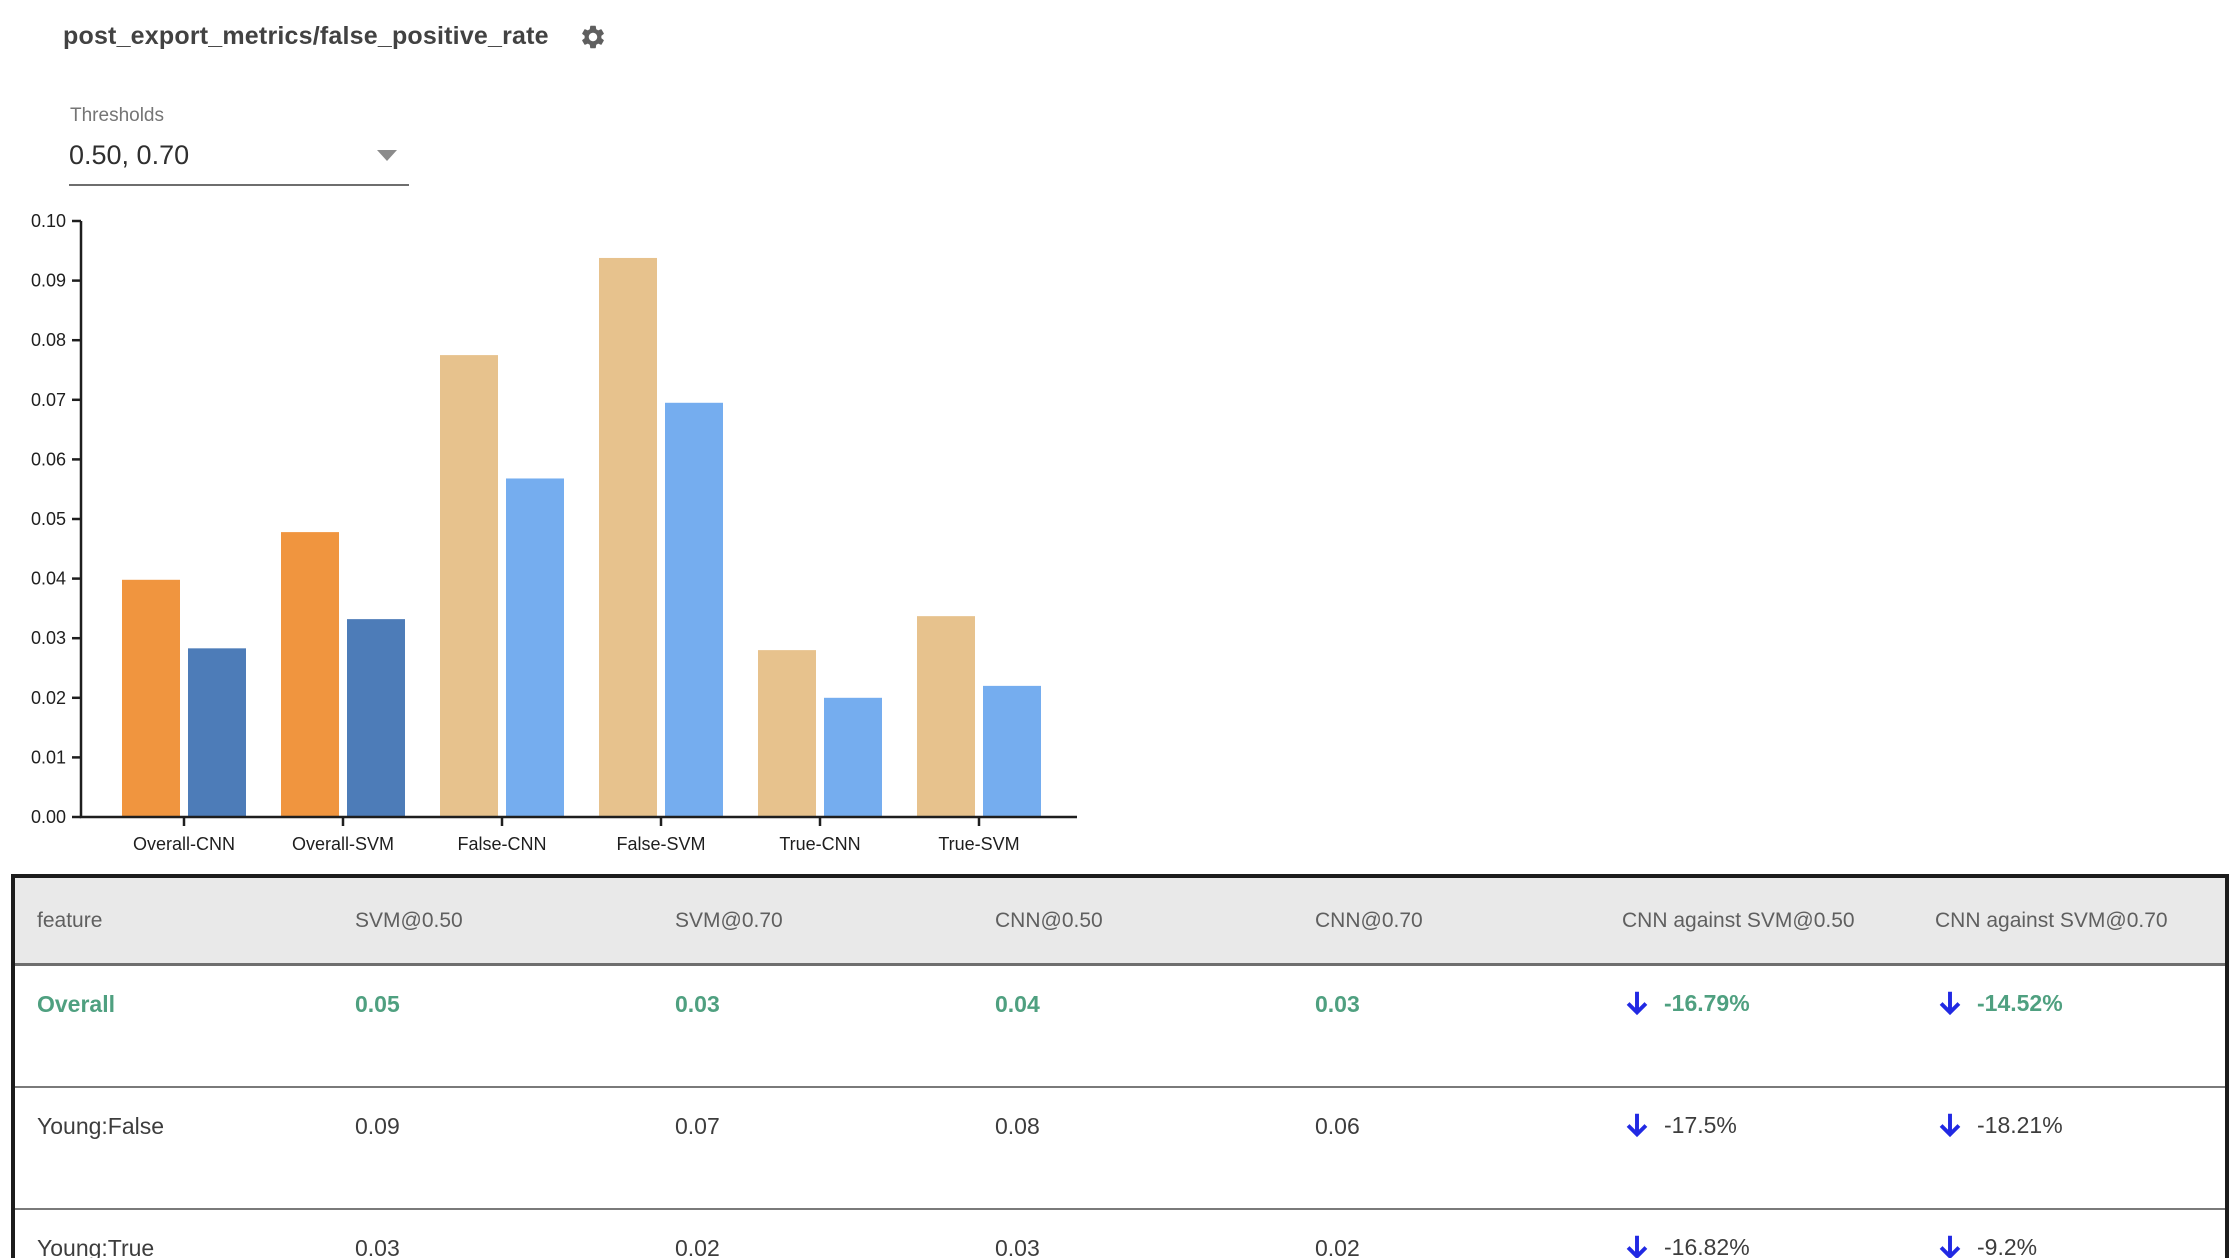  Describe the element at coordinates (819, 844) in the screenshot. I see `x-tick-label-true-cnn: True-CNN` at that location.